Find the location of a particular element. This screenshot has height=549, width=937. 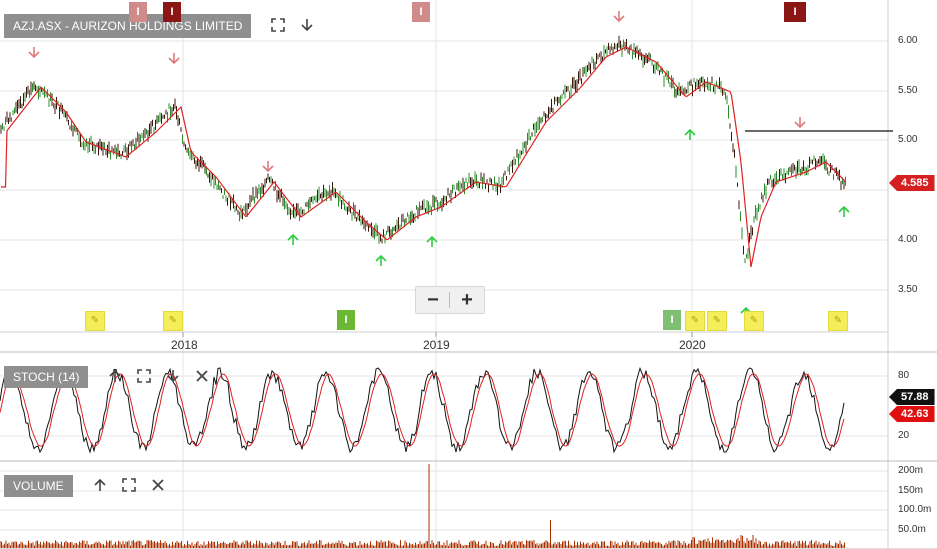

stoch-y-tick: 20 is located at coordinates (904, 435).